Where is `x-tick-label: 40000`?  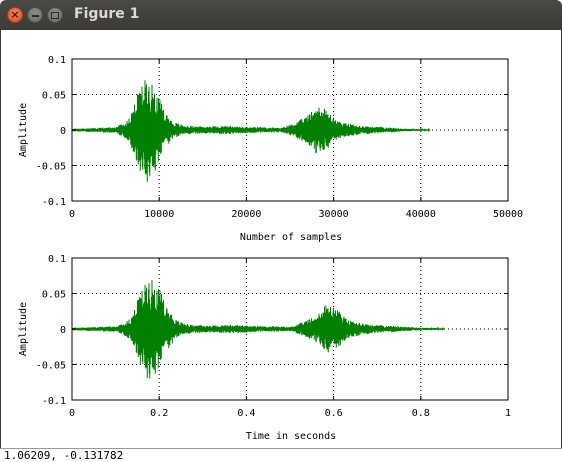 x-tick-label: 40000 is located at coordinates (421, 214).